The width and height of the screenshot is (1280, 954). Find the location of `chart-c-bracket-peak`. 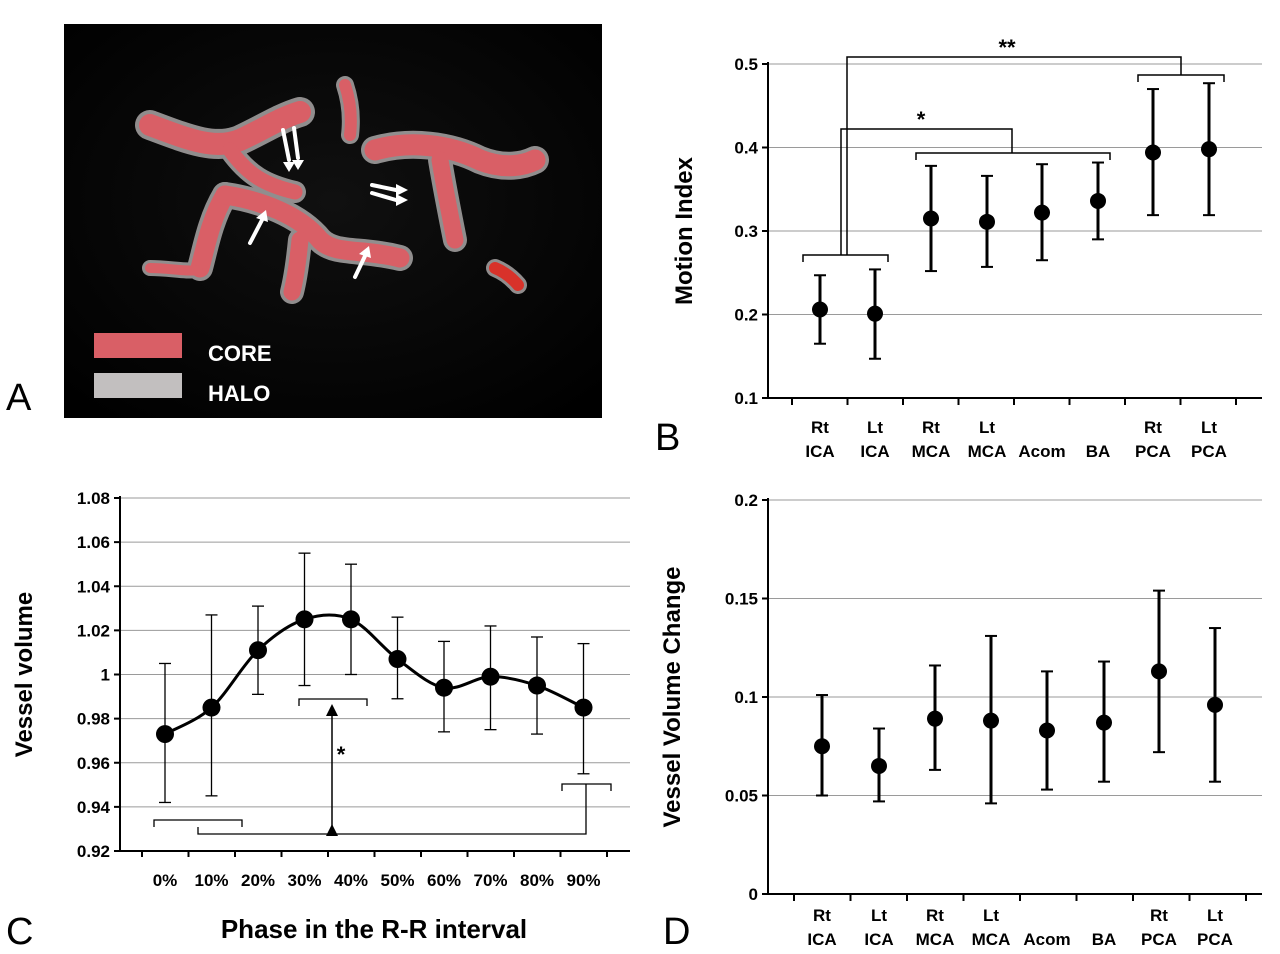

chart-c-bracket-peak is located at coordinates (333, 702).